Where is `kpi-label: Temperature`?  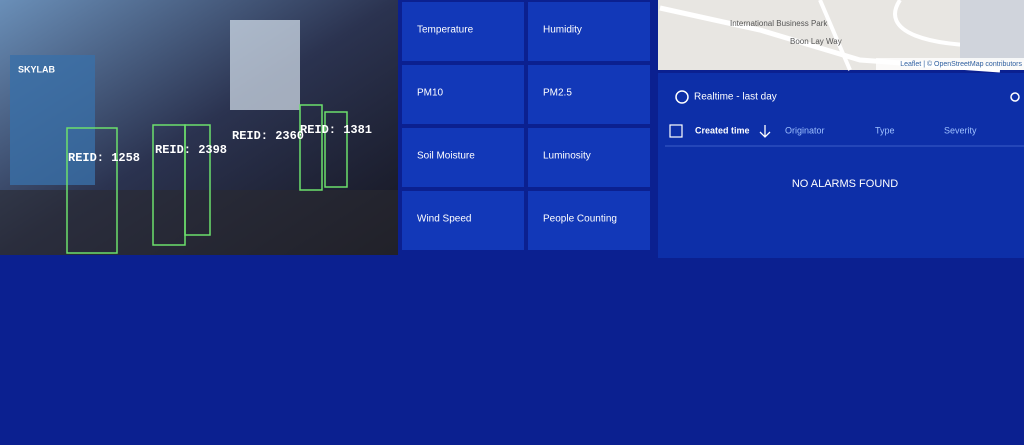 kpi-label: Temperature is located at coordinates (445, 30).